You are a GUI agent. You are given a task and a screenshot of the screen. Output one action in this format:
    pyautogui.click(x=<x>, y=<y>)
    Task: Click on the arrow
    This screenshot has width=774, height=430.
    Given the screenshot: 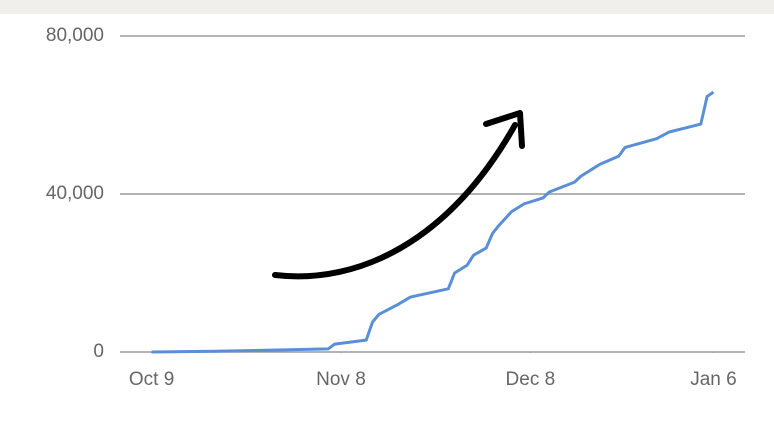 What is the action you would take?
    pyautogui.click(x=395, y=201)
    